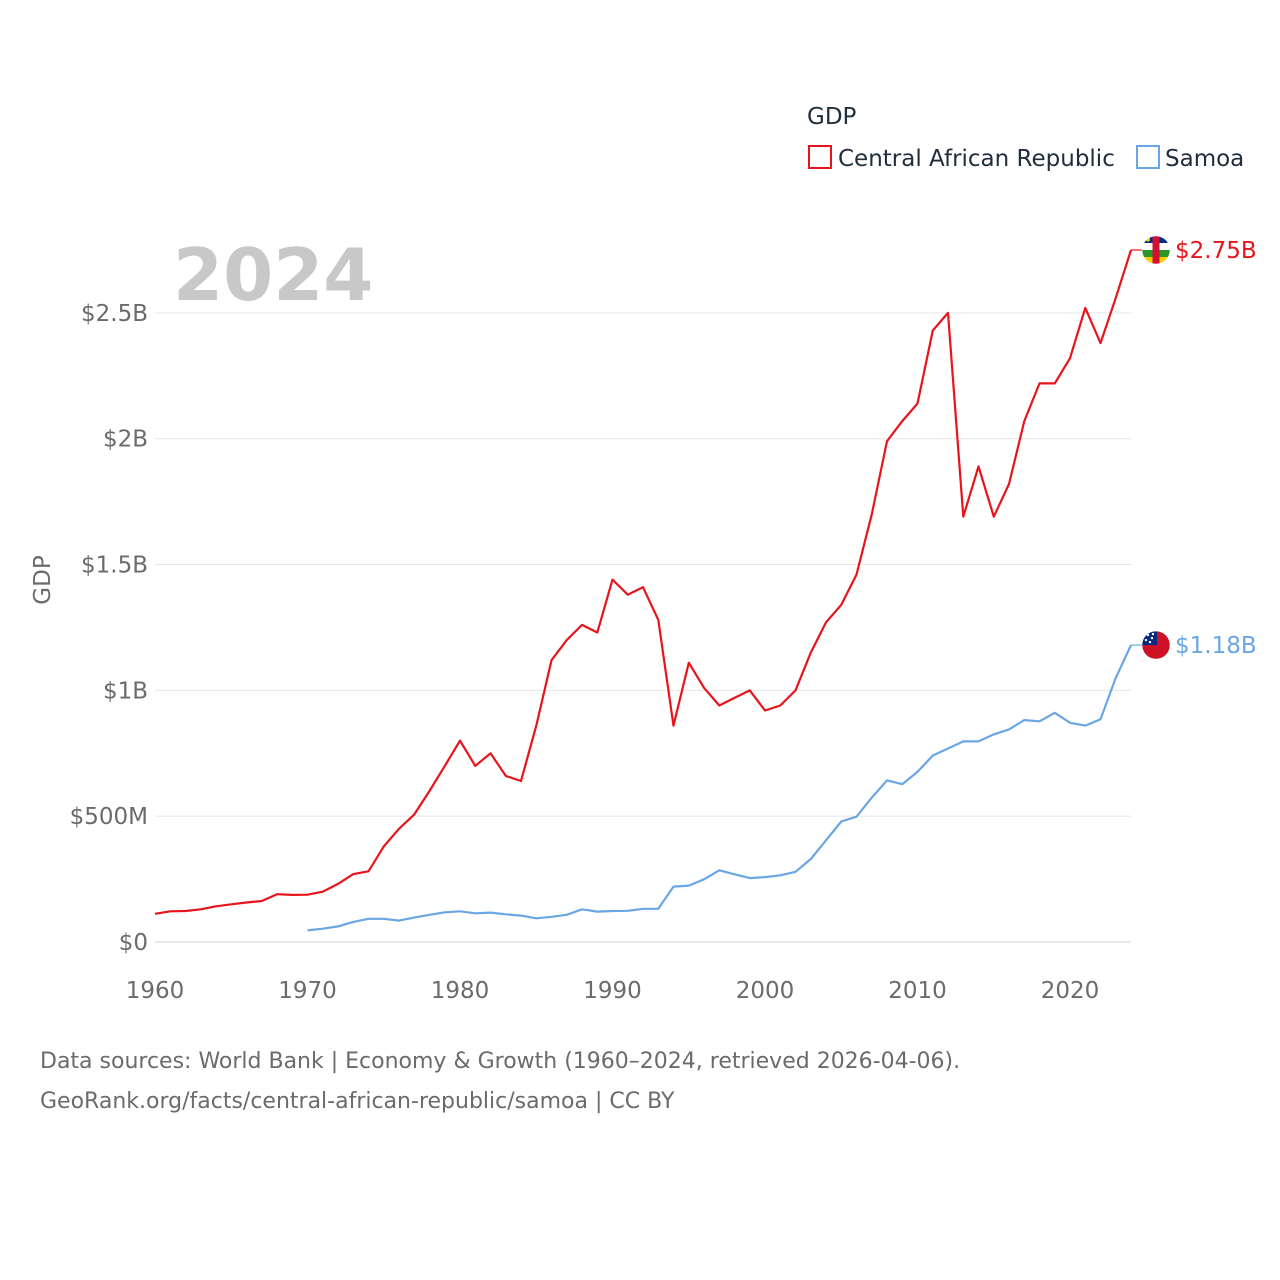 Image resolution: width=1280 pixels, height=1280 pixels. I want to click on legend-label-central-african-republic: Central African Republic, so click(976, 159).